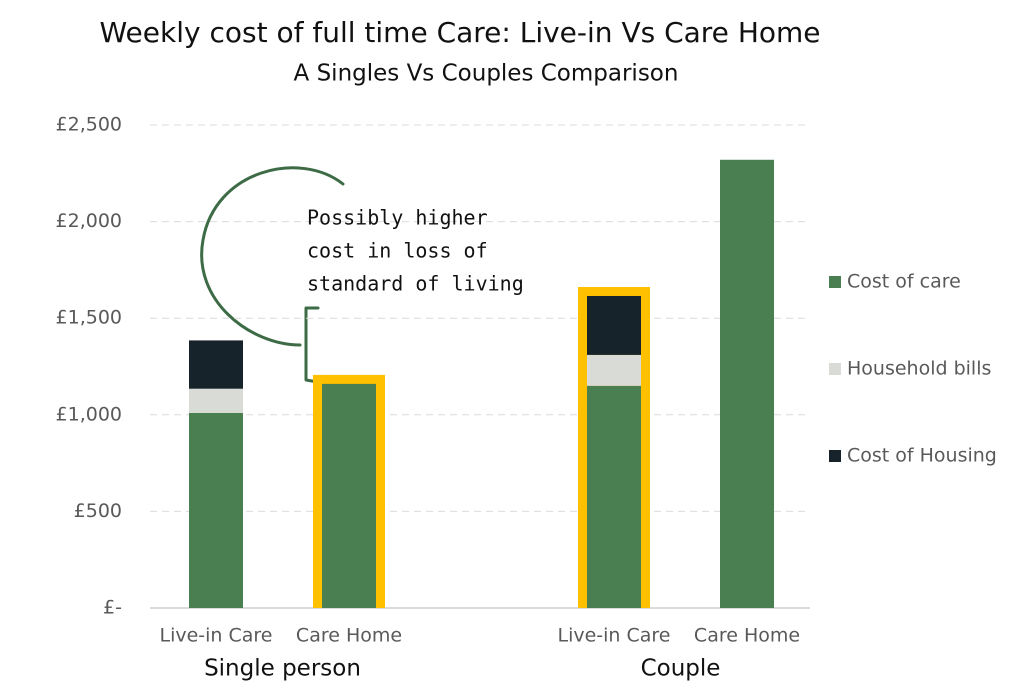 This screenshot has height=699, width=1024. Describe the element at coordinates (904, 282) in the screenshot. I see `legend-label: Cost of care` at that location.